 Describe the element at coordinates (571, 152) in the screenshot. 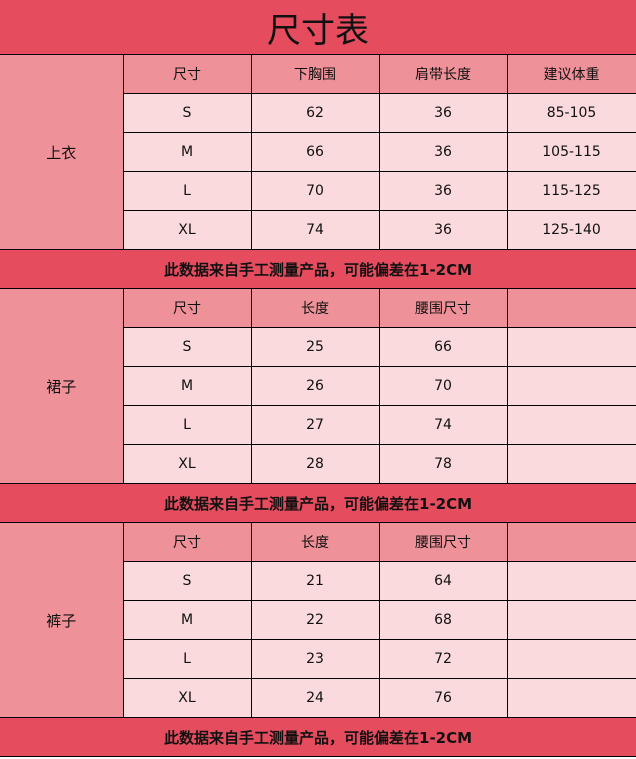

I see `table-cell: 105-115` at that location.